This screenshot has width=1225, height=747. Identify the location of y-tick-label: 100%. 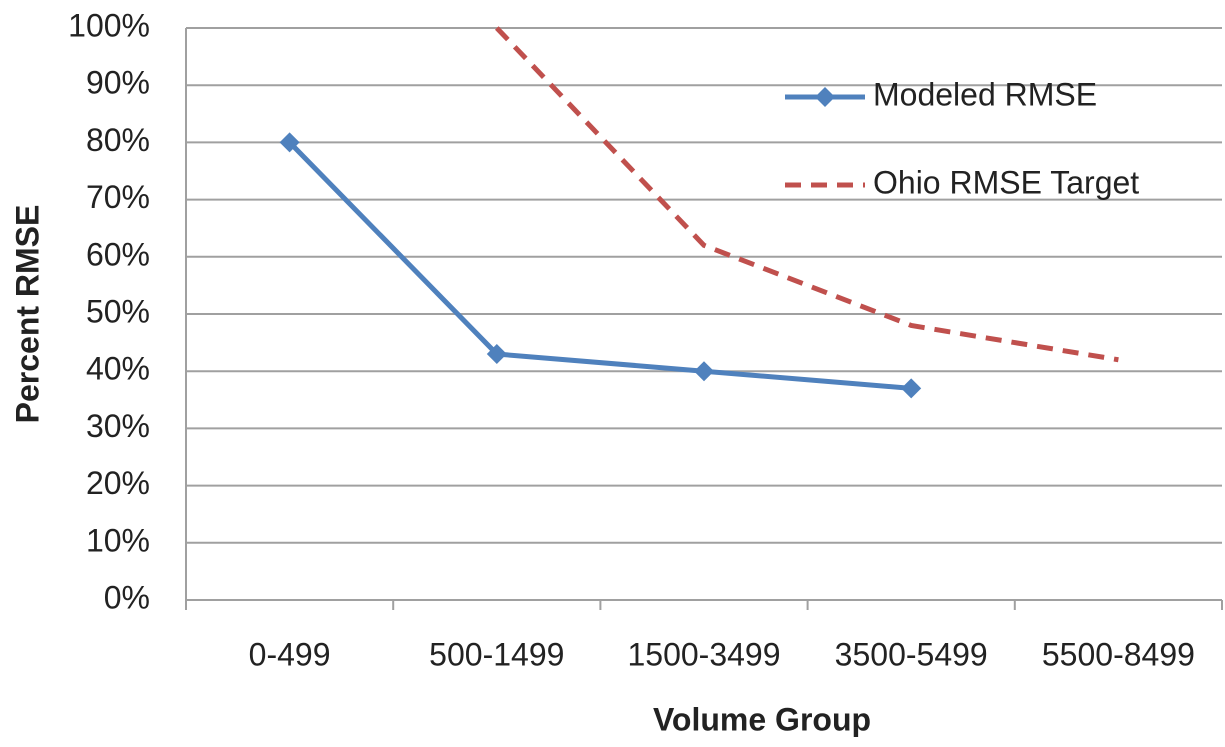
(109, 25).